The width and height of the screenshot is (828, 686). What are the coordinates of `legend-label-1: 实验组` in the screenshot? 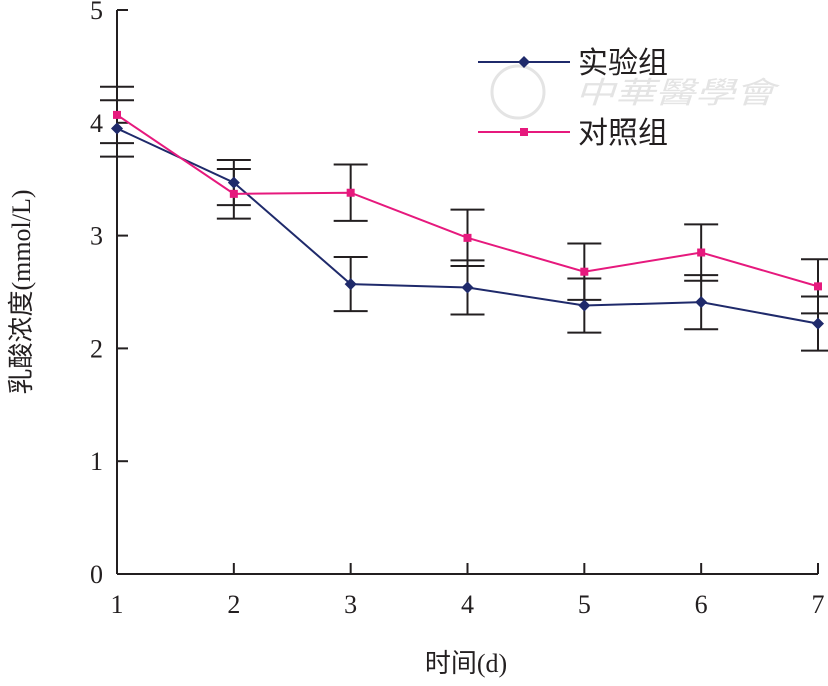 It's located at (623, 63).